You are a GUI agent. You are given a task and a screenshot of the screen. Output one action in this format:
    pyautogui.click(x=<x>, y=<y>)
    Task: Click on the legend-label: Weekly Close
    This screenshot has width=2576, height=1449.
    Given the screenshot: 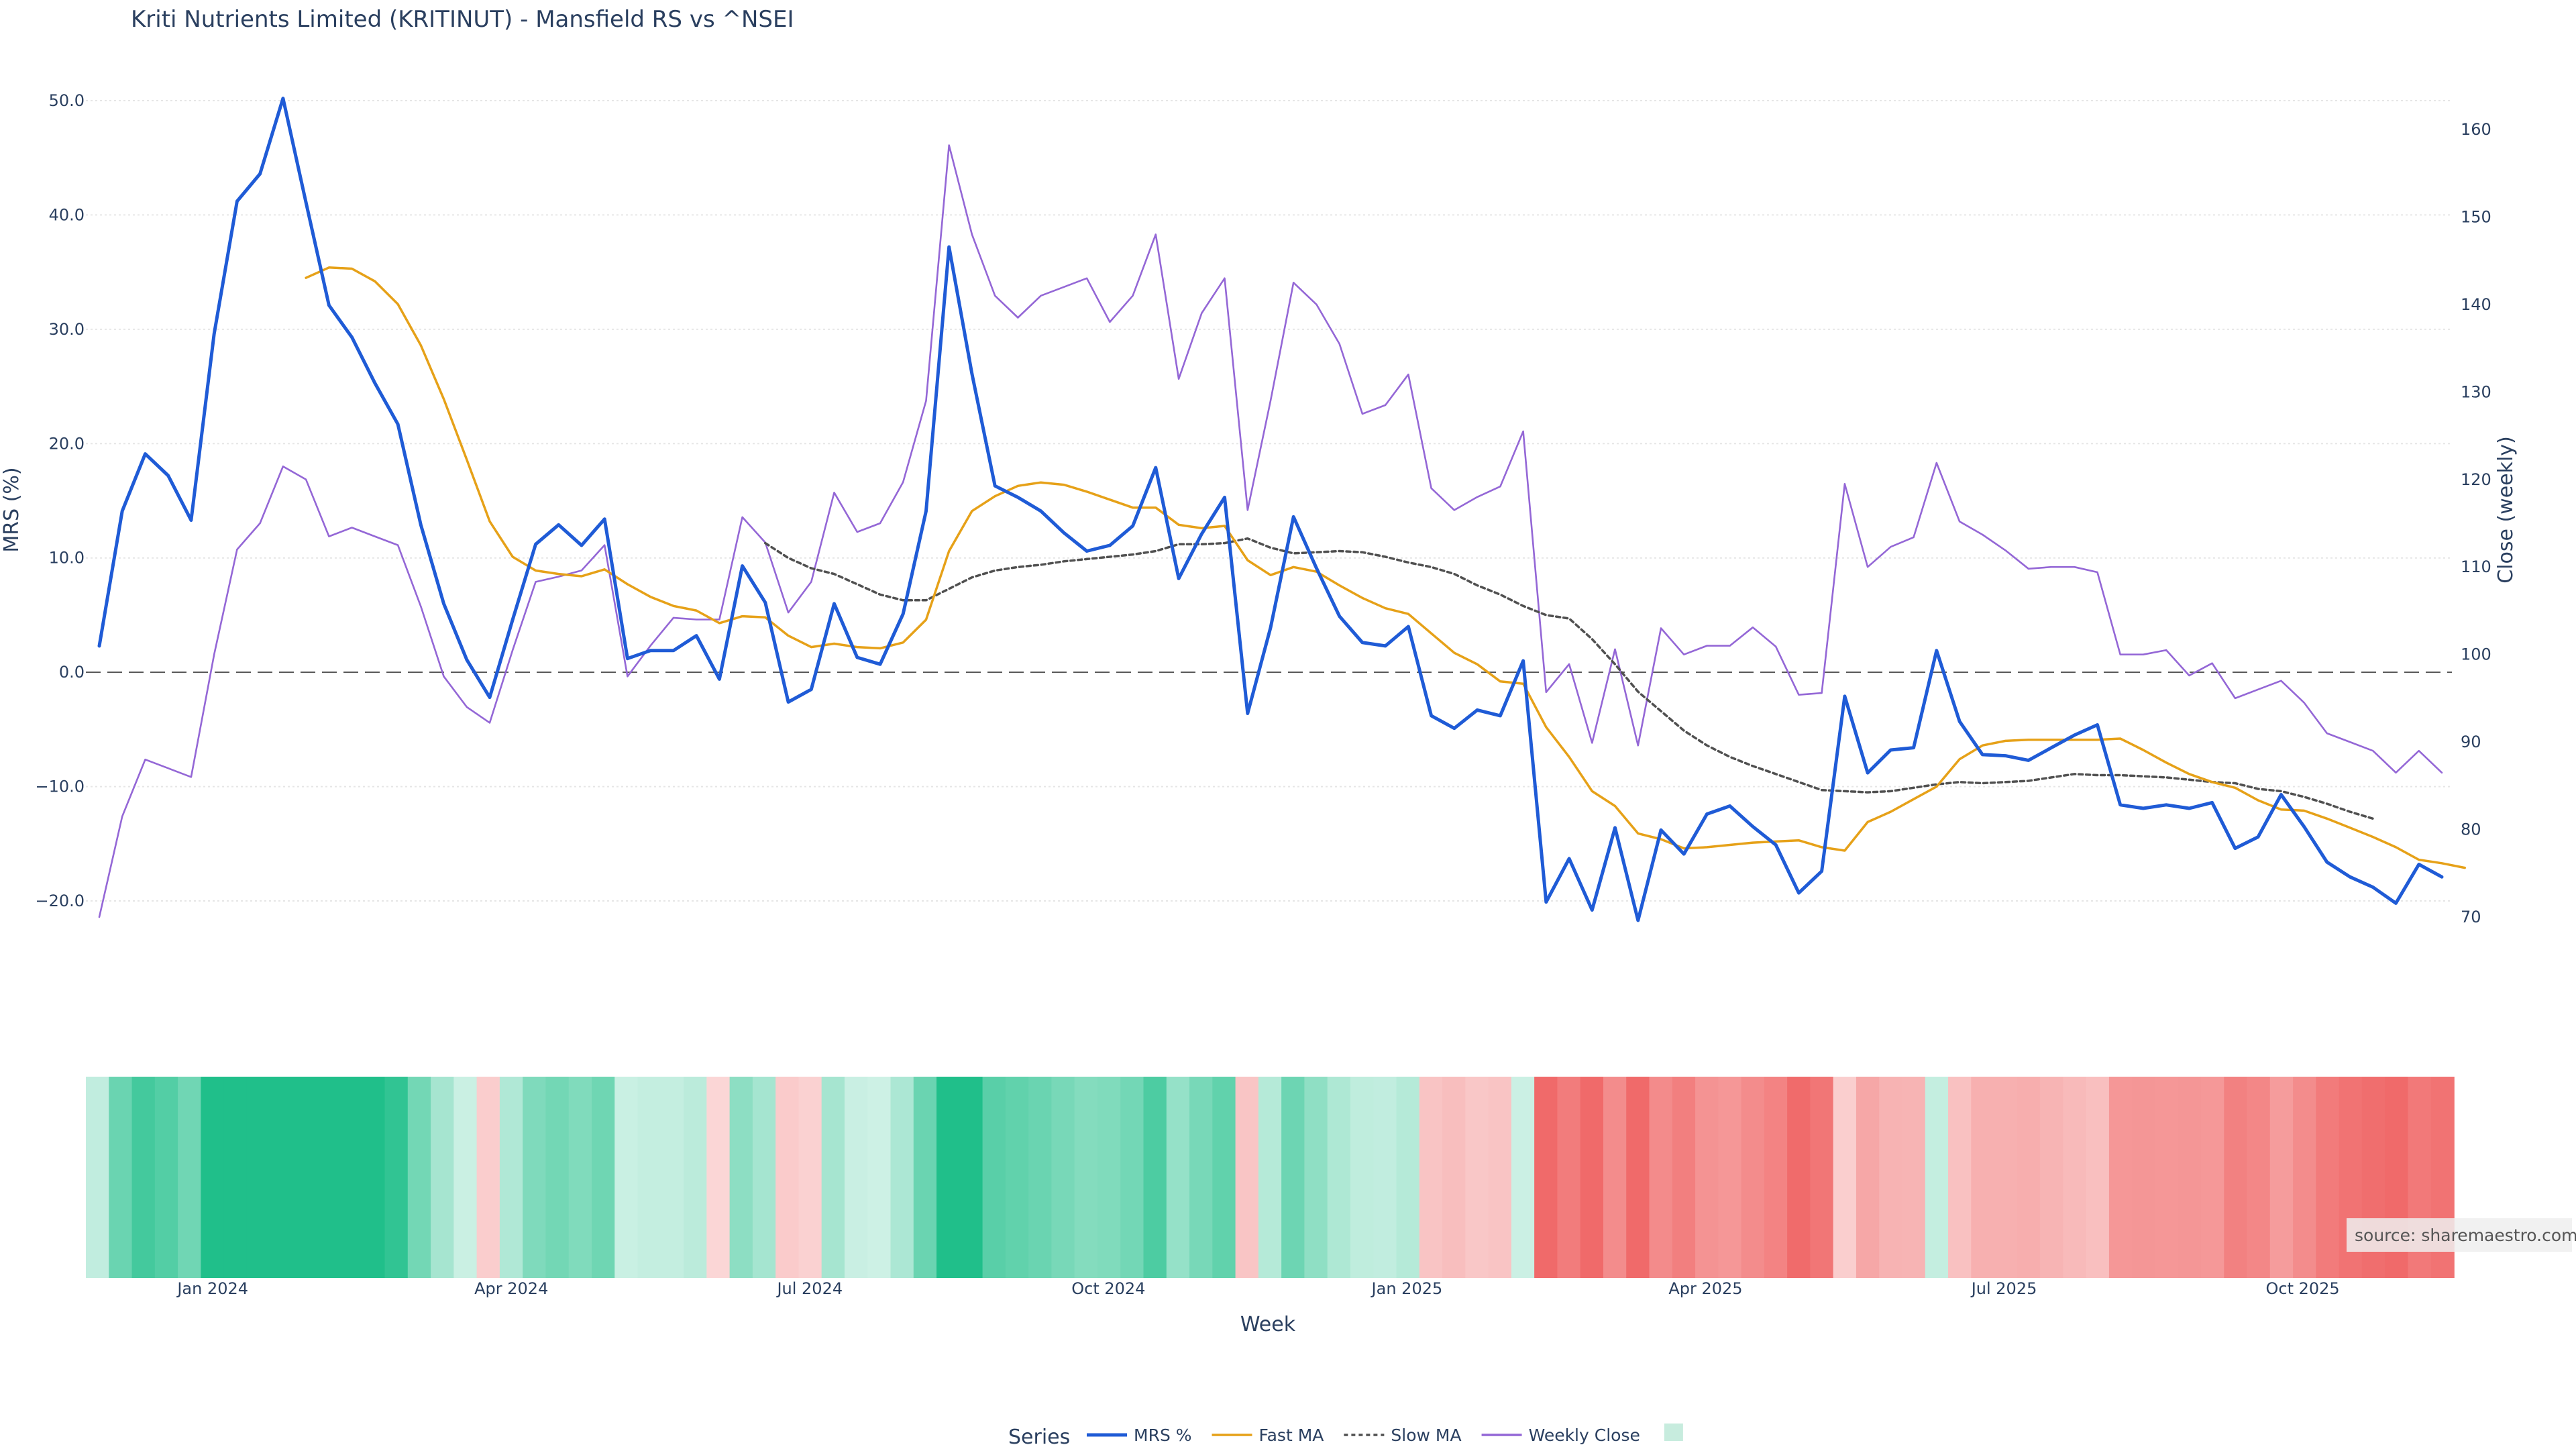 What is the action you would take?
    pyautogui.click(x=1584, y=1435)
    